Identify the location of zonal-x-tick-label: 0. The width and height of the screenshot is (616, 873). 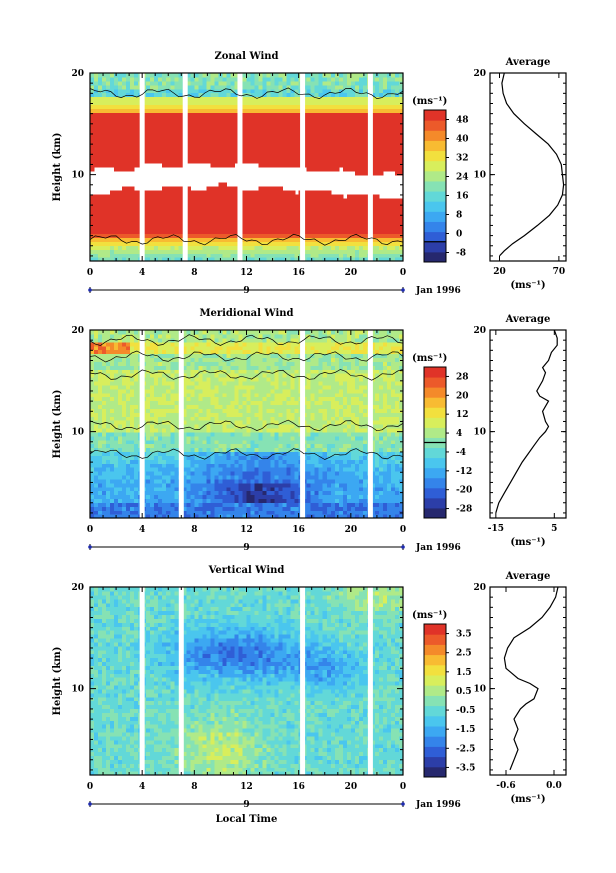
(403, 273).